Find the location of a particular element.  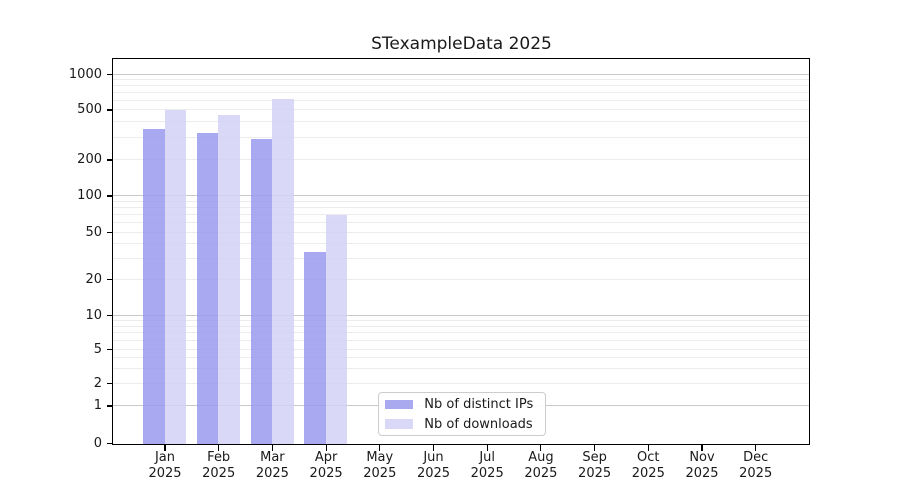

y-tick-label: 5 is located at coordinates (97, 349).